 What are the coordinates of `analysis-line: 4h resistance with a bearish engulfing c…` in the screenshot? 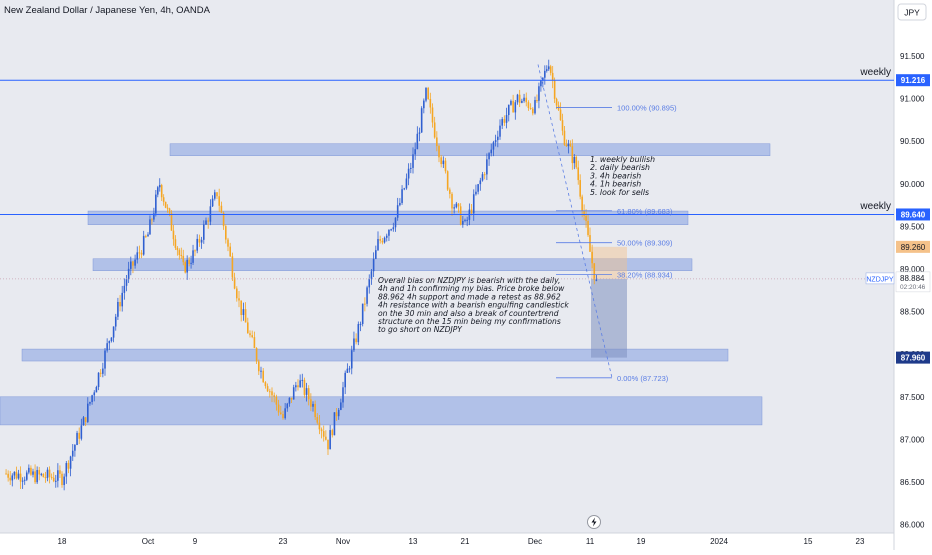 It's located at (473, 305).